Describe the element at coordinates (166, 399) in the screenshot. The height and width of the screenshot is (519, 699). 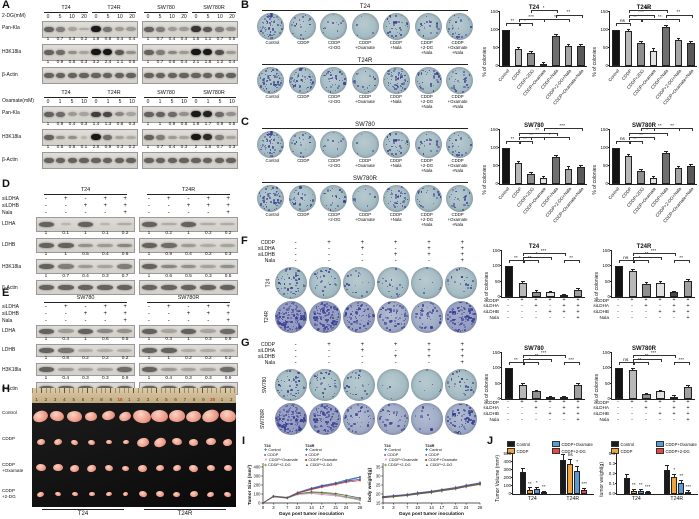
I see `ruler-number: 5` at that location.